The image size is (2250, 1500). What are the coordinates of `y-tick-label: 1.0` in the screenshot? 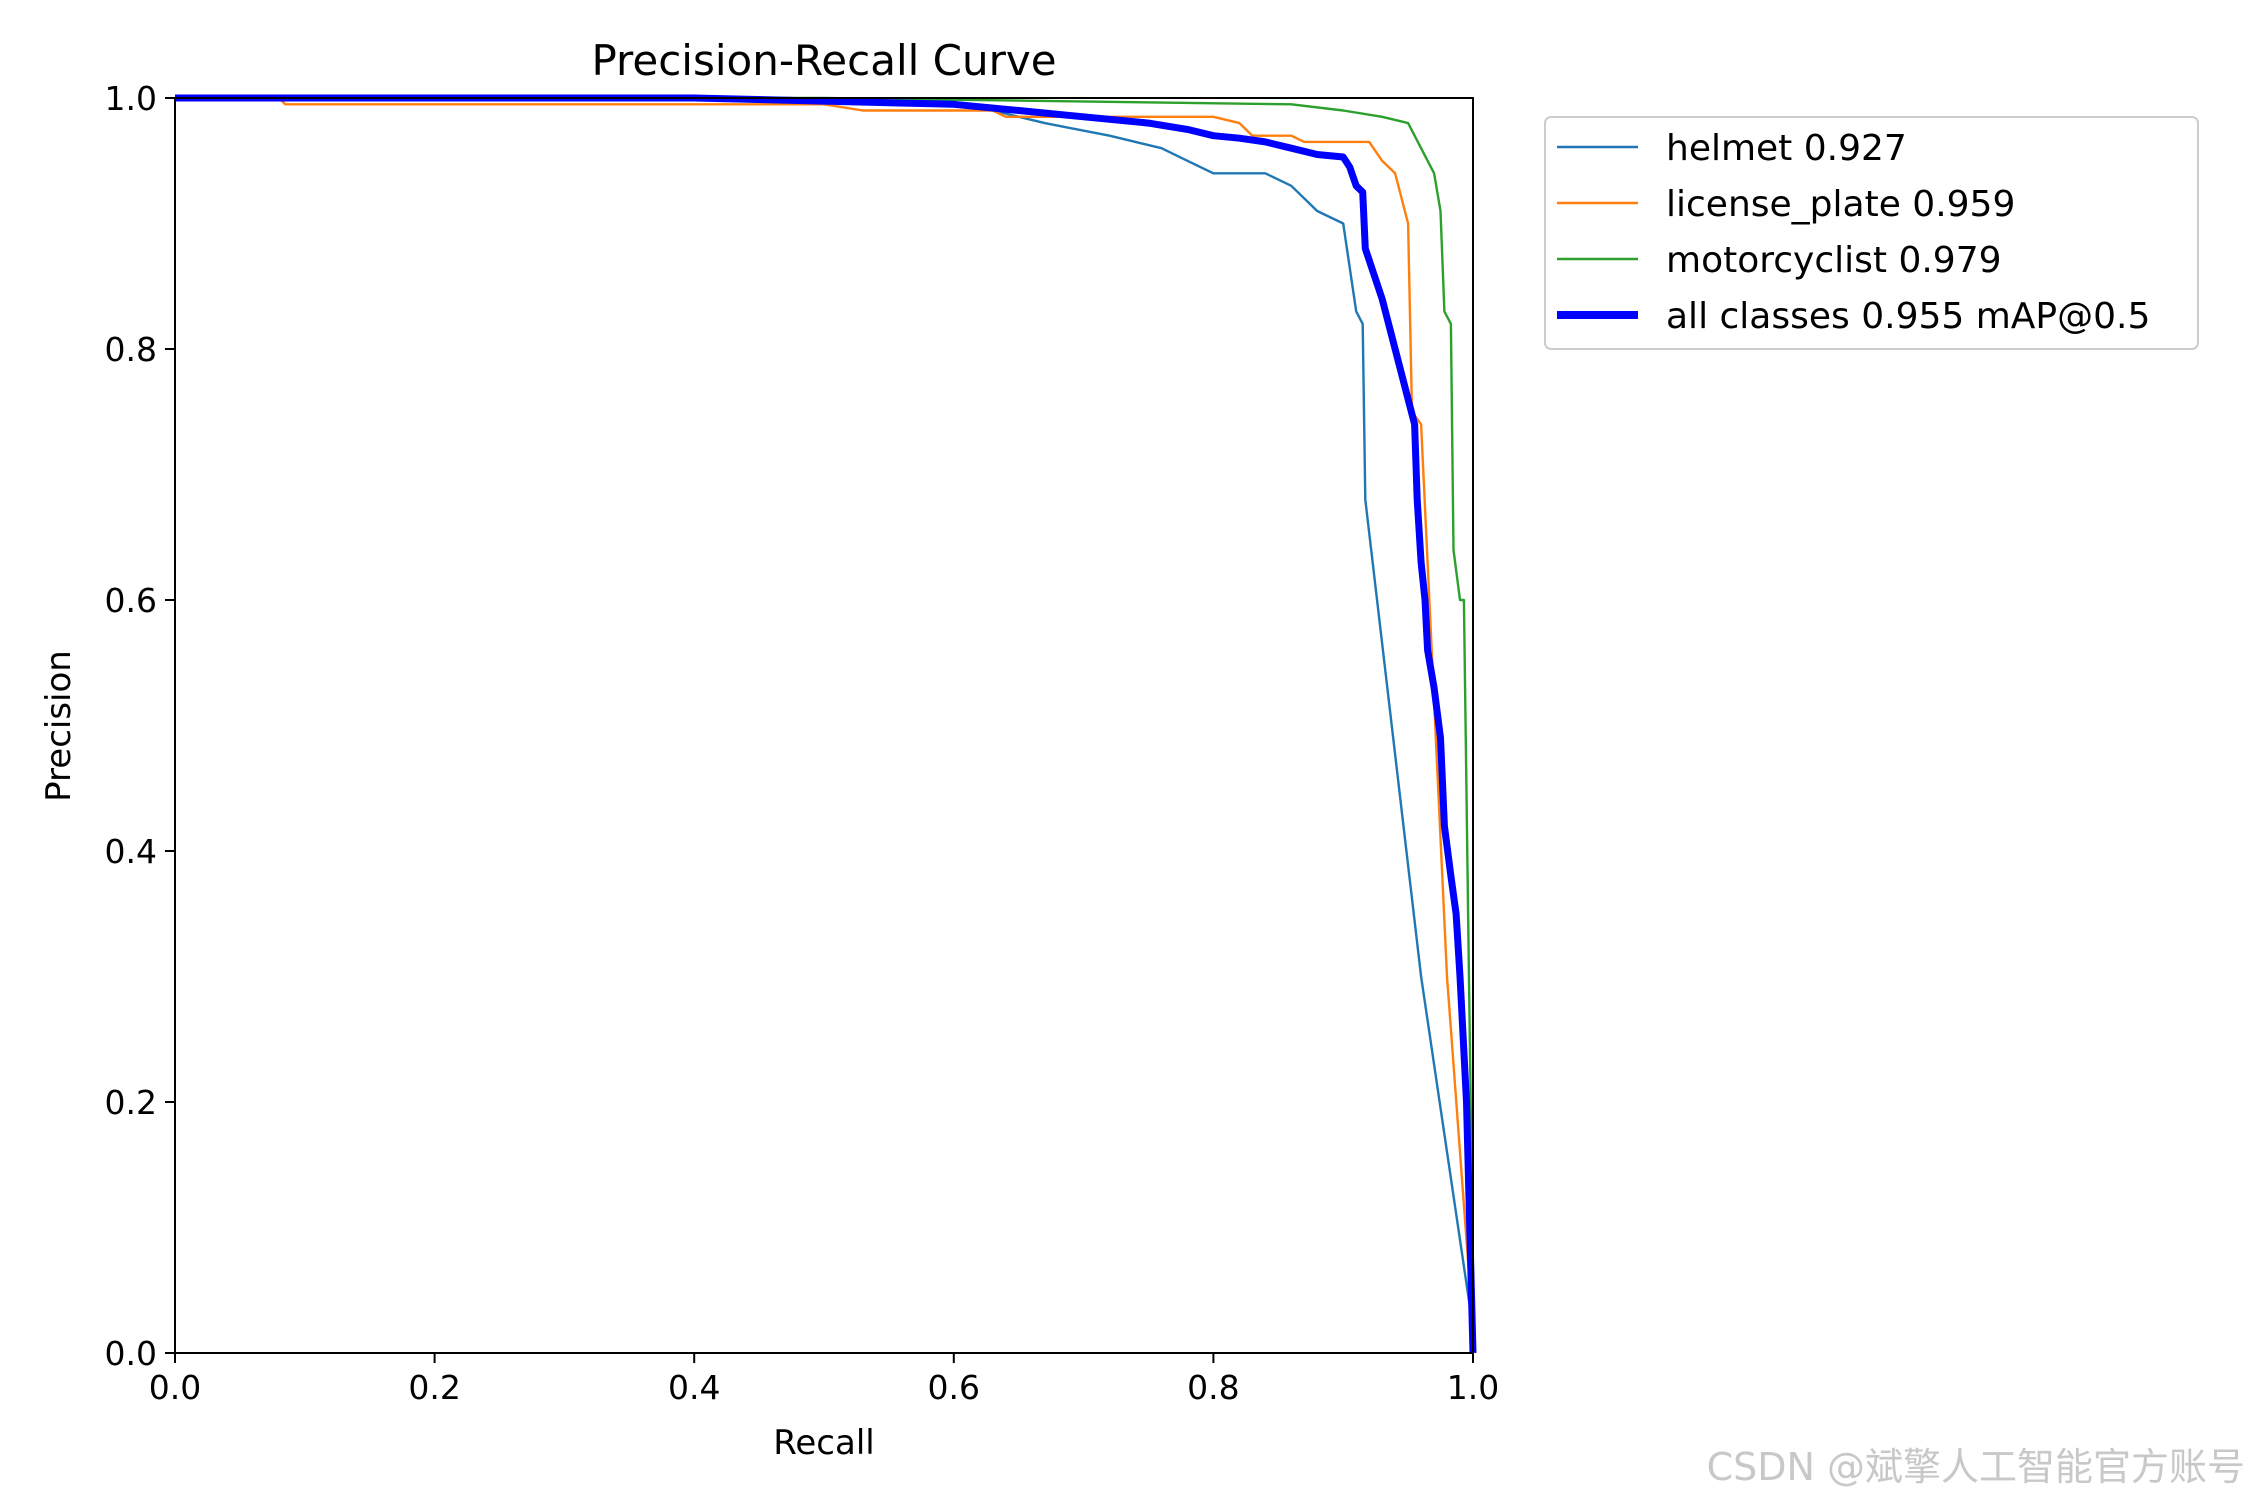 It's located at (131, 98).